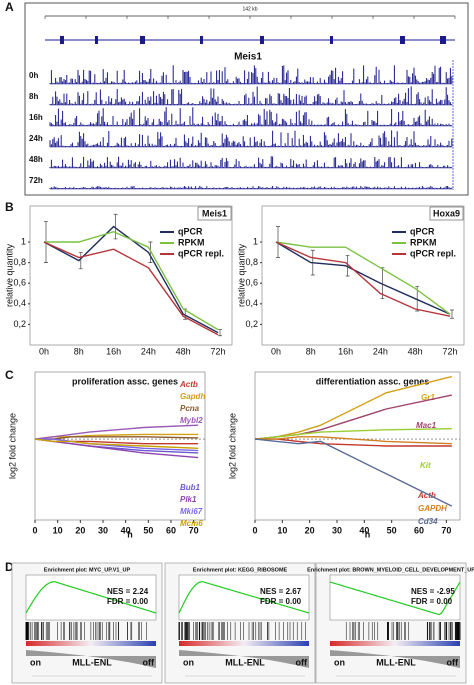 The height and width of the screenshot is (685, 474). Describe the element at coordinates (190, 408) in the screenshot. I see `series-label: Pcna` at that location.